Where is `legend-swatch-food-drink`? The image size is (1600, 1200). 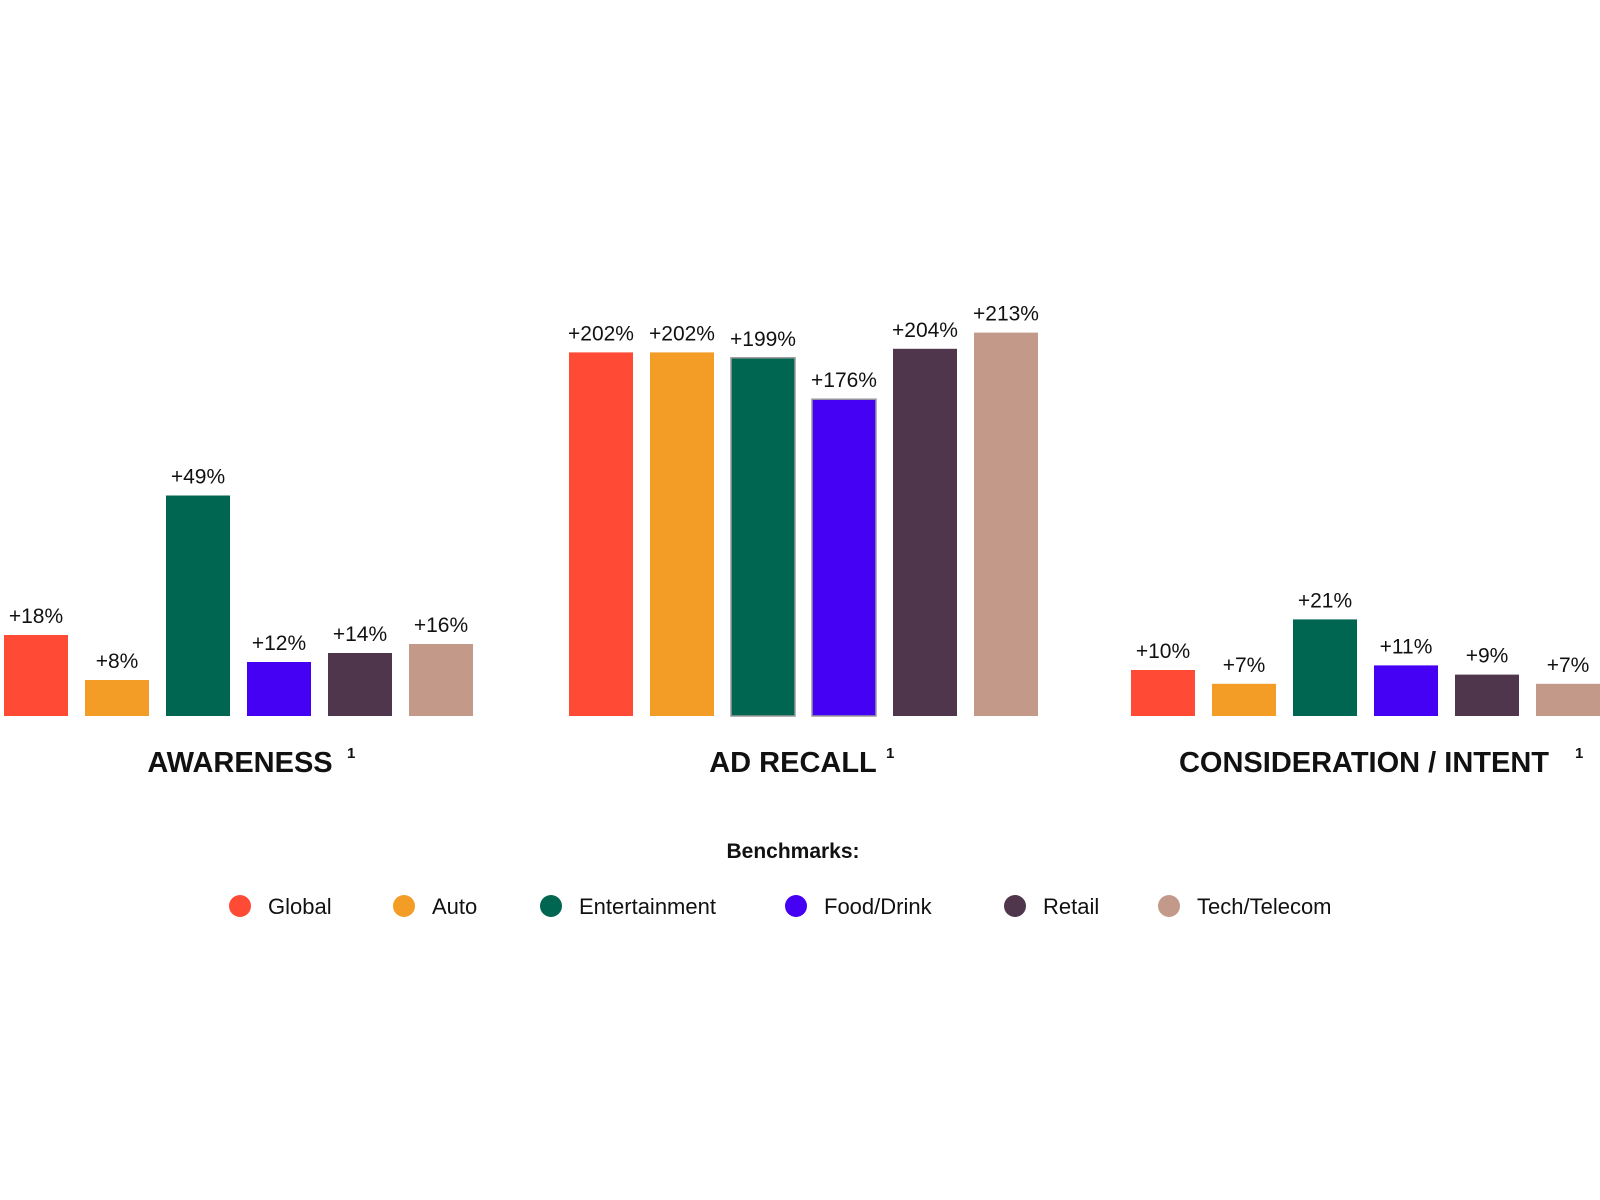
legend-swatch-food-drink is located at coordinates (796, 906).